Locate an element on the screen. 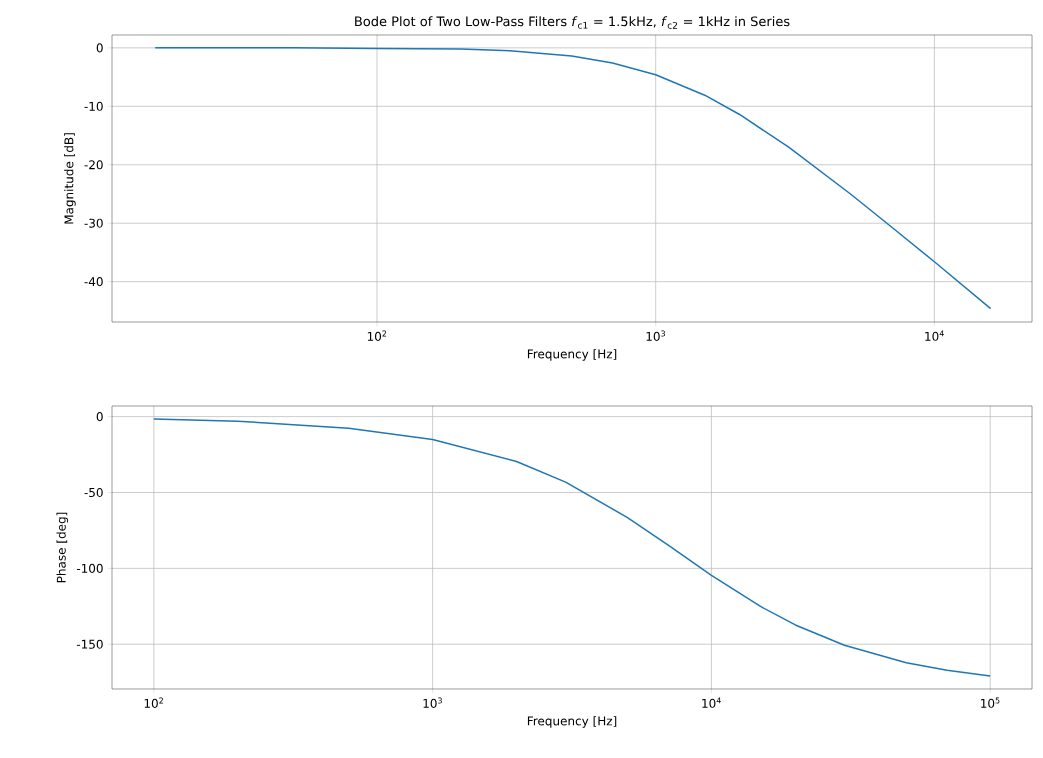 This screenshot has width=1043, height=758. x-tick-label: 10$^{5}$ is located at coordinates (990, 702).